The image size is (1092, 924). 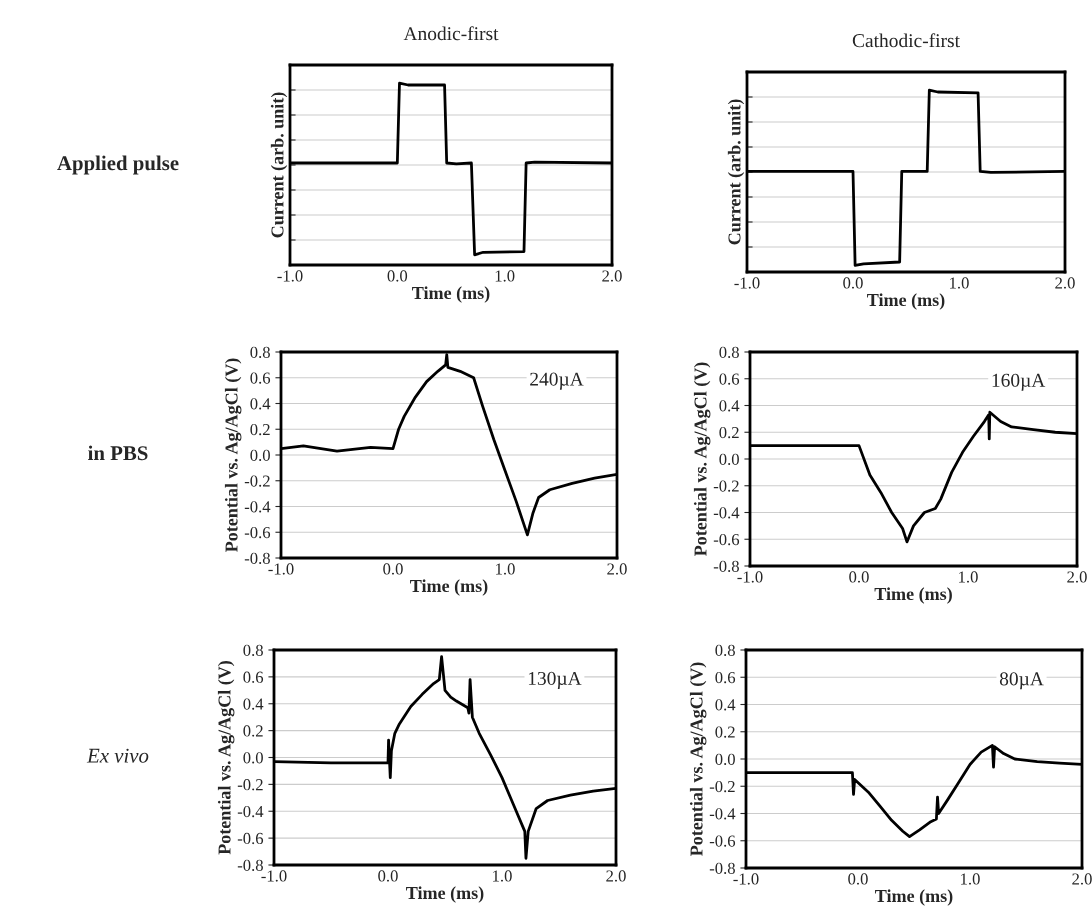 I want to click on annotation: 130µA, so click(x=555, y=680).